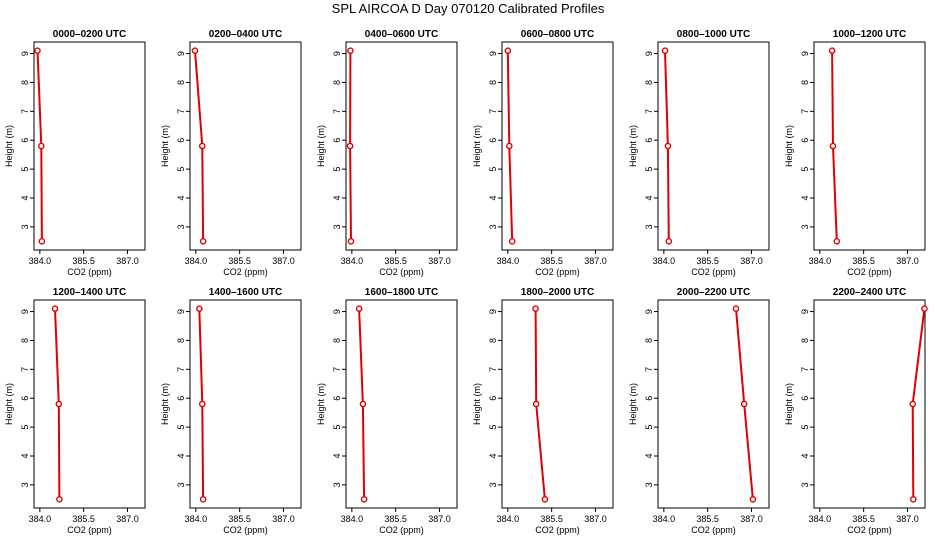  I want to click on panel-title: 2000–2200 UTC, so click(713, 292).